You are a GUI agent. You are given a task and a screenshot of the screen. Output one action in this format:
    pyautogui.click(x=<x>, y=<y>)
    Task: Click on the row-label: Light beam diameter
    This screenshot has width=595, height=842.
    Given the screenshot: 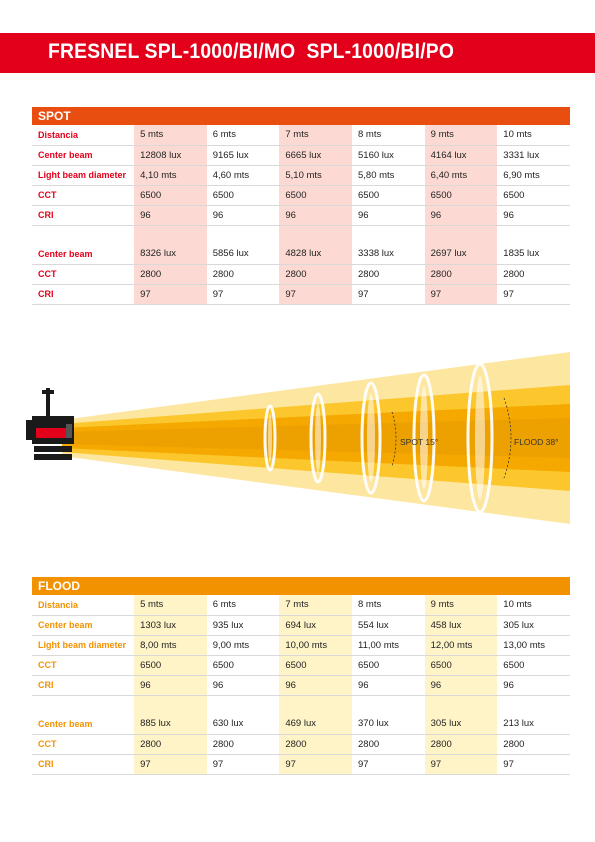 What is the action you would take?
    pyautogui.click(x=83, y=175)
    